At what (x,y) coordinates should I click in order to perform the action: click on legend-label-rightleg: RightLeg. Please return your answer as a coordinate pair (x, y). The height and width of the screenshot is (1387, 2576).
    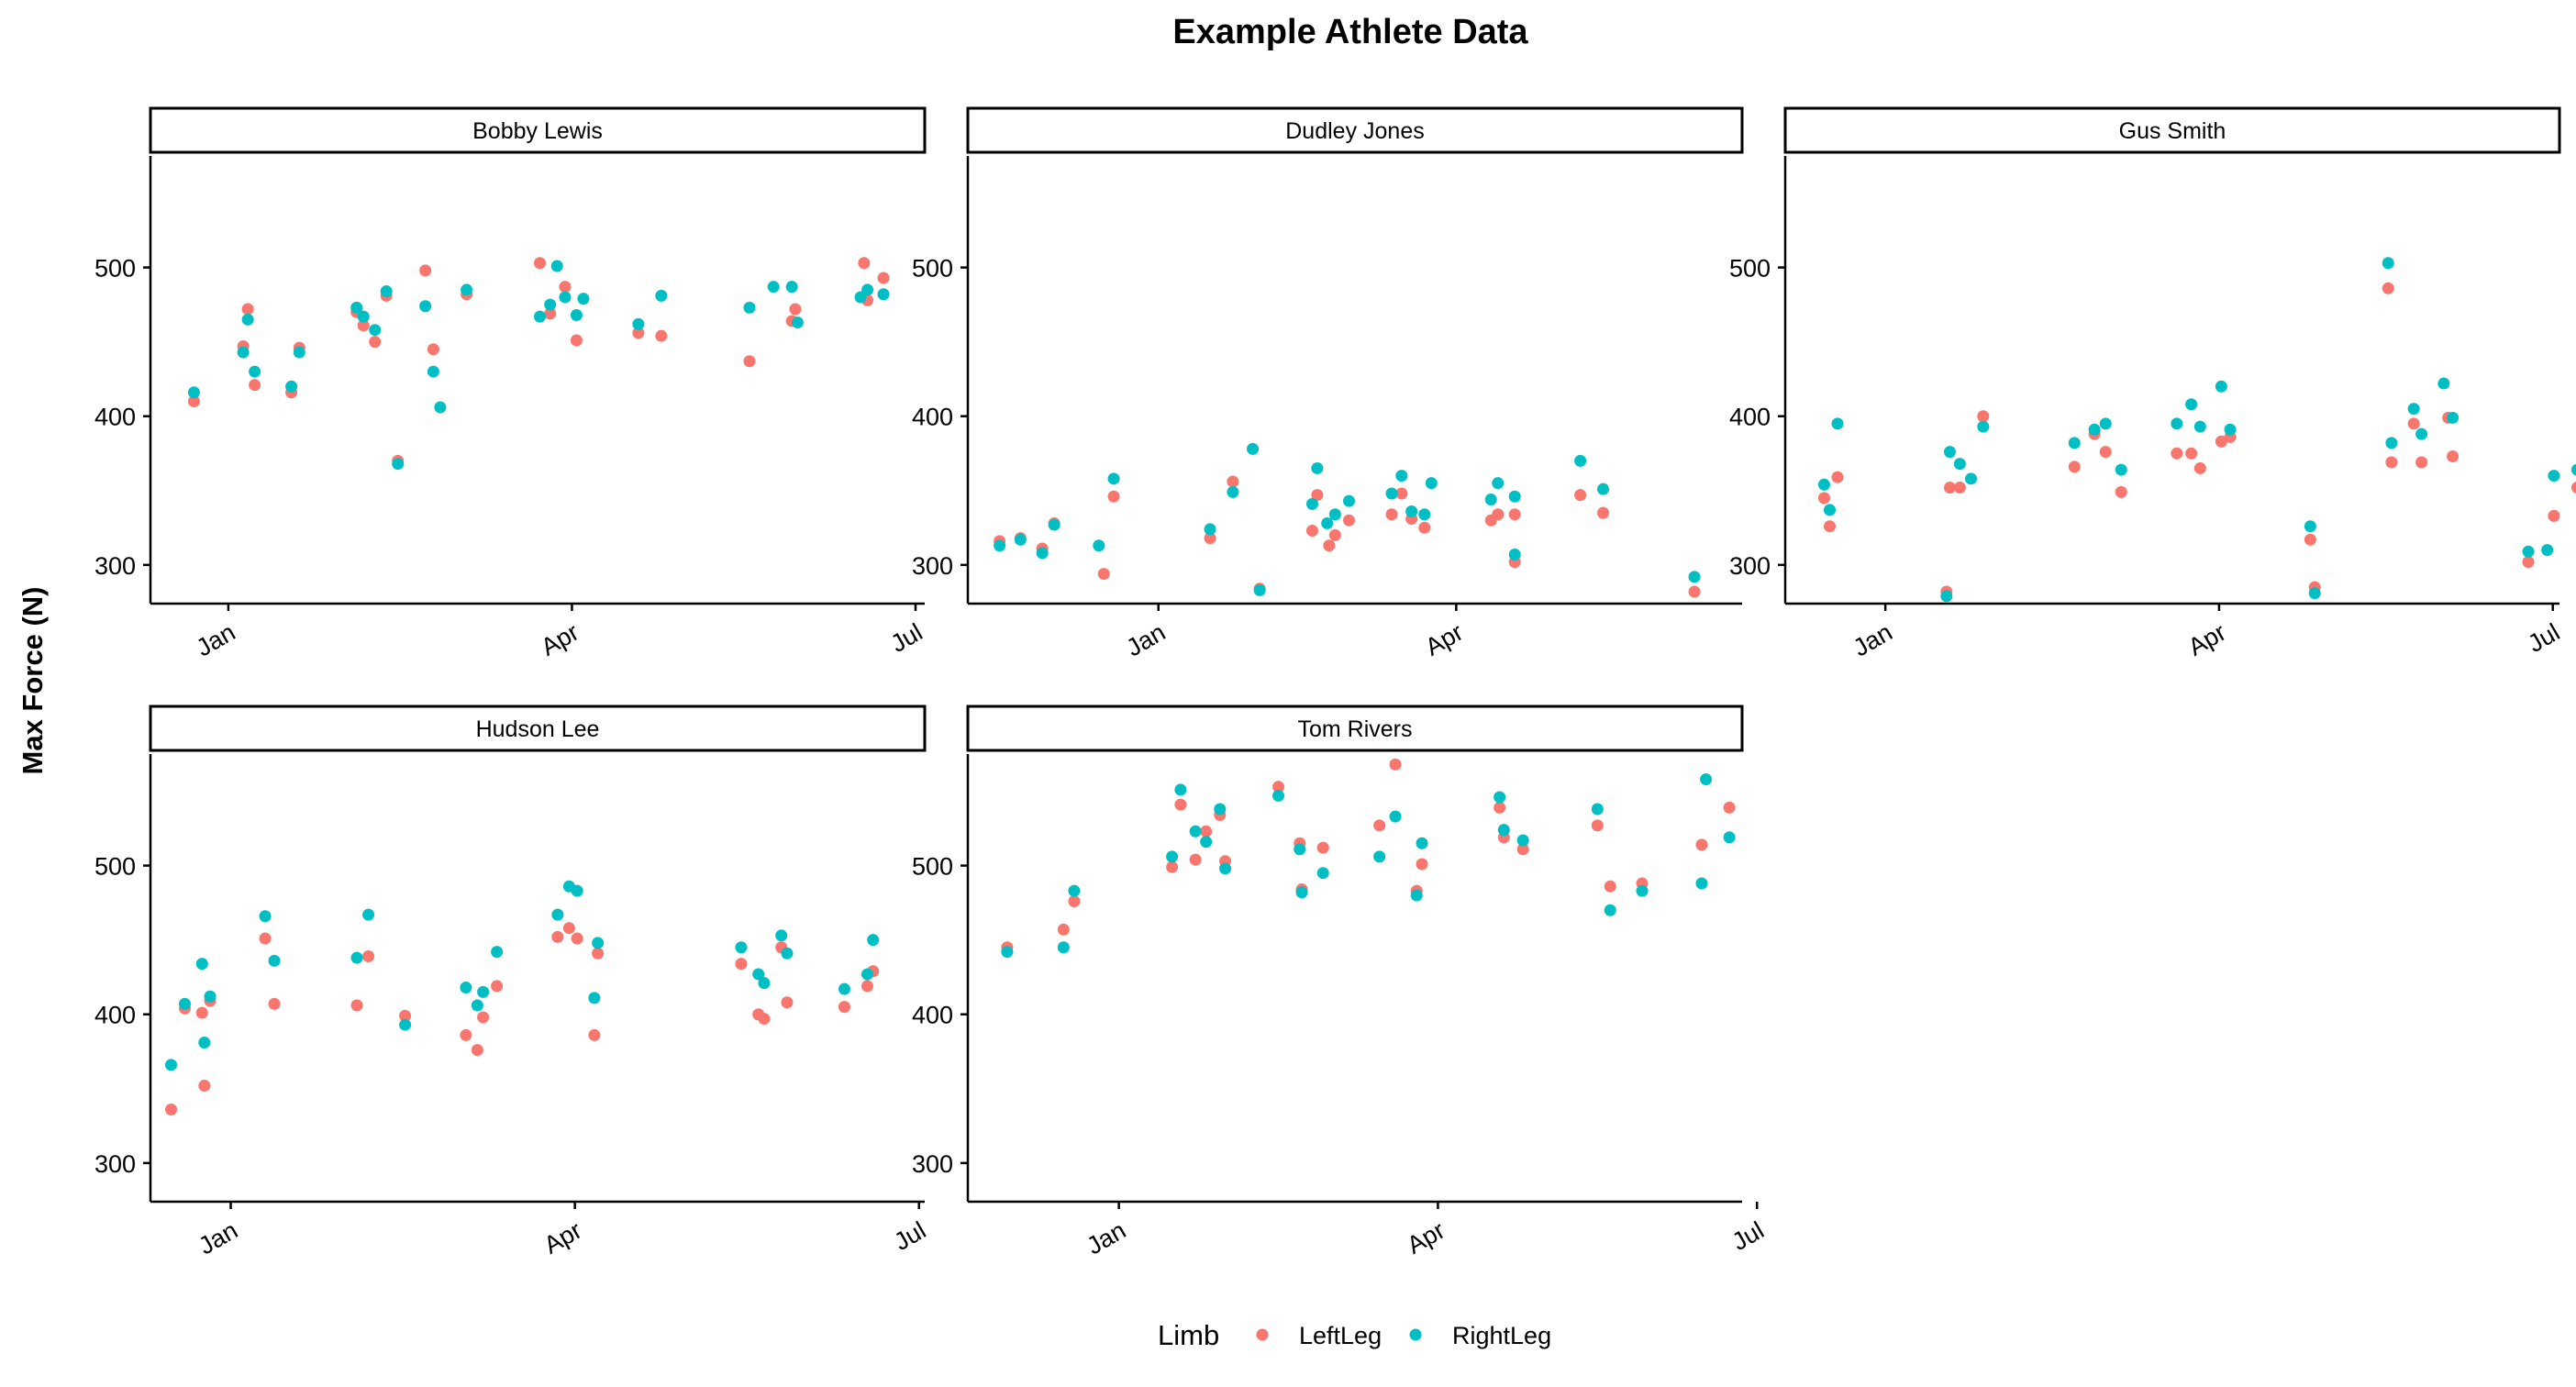
    Looking at the image, I should click on (1501, 1335).